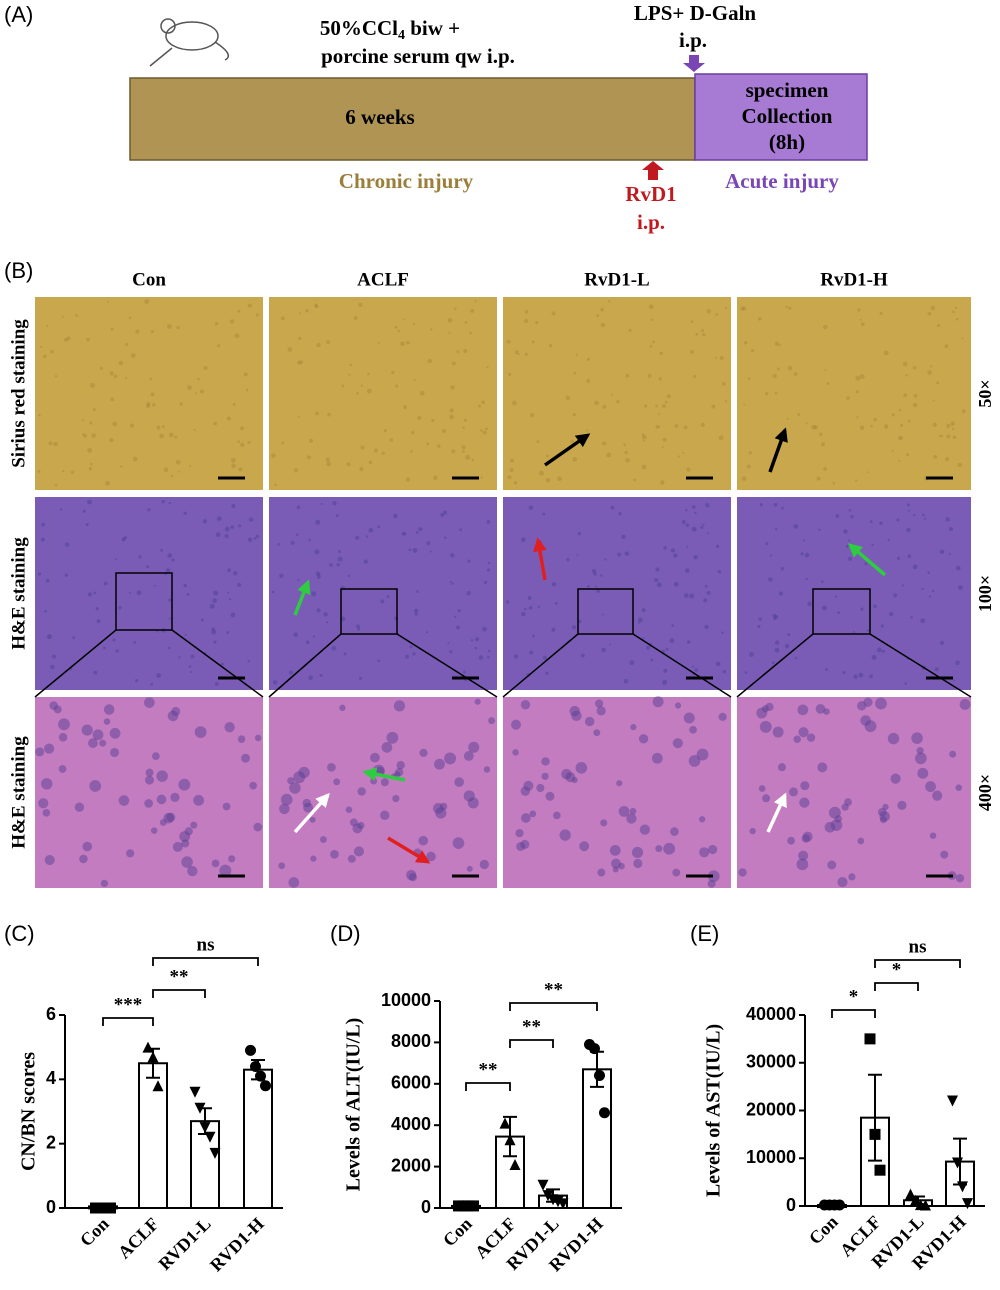 Image resolution: width=1000 pixels, height=1290 pixels. What do you see at coordinates (144, 601) in the screenshot?
I see `zoom-box` at bounding box center [144, 601].